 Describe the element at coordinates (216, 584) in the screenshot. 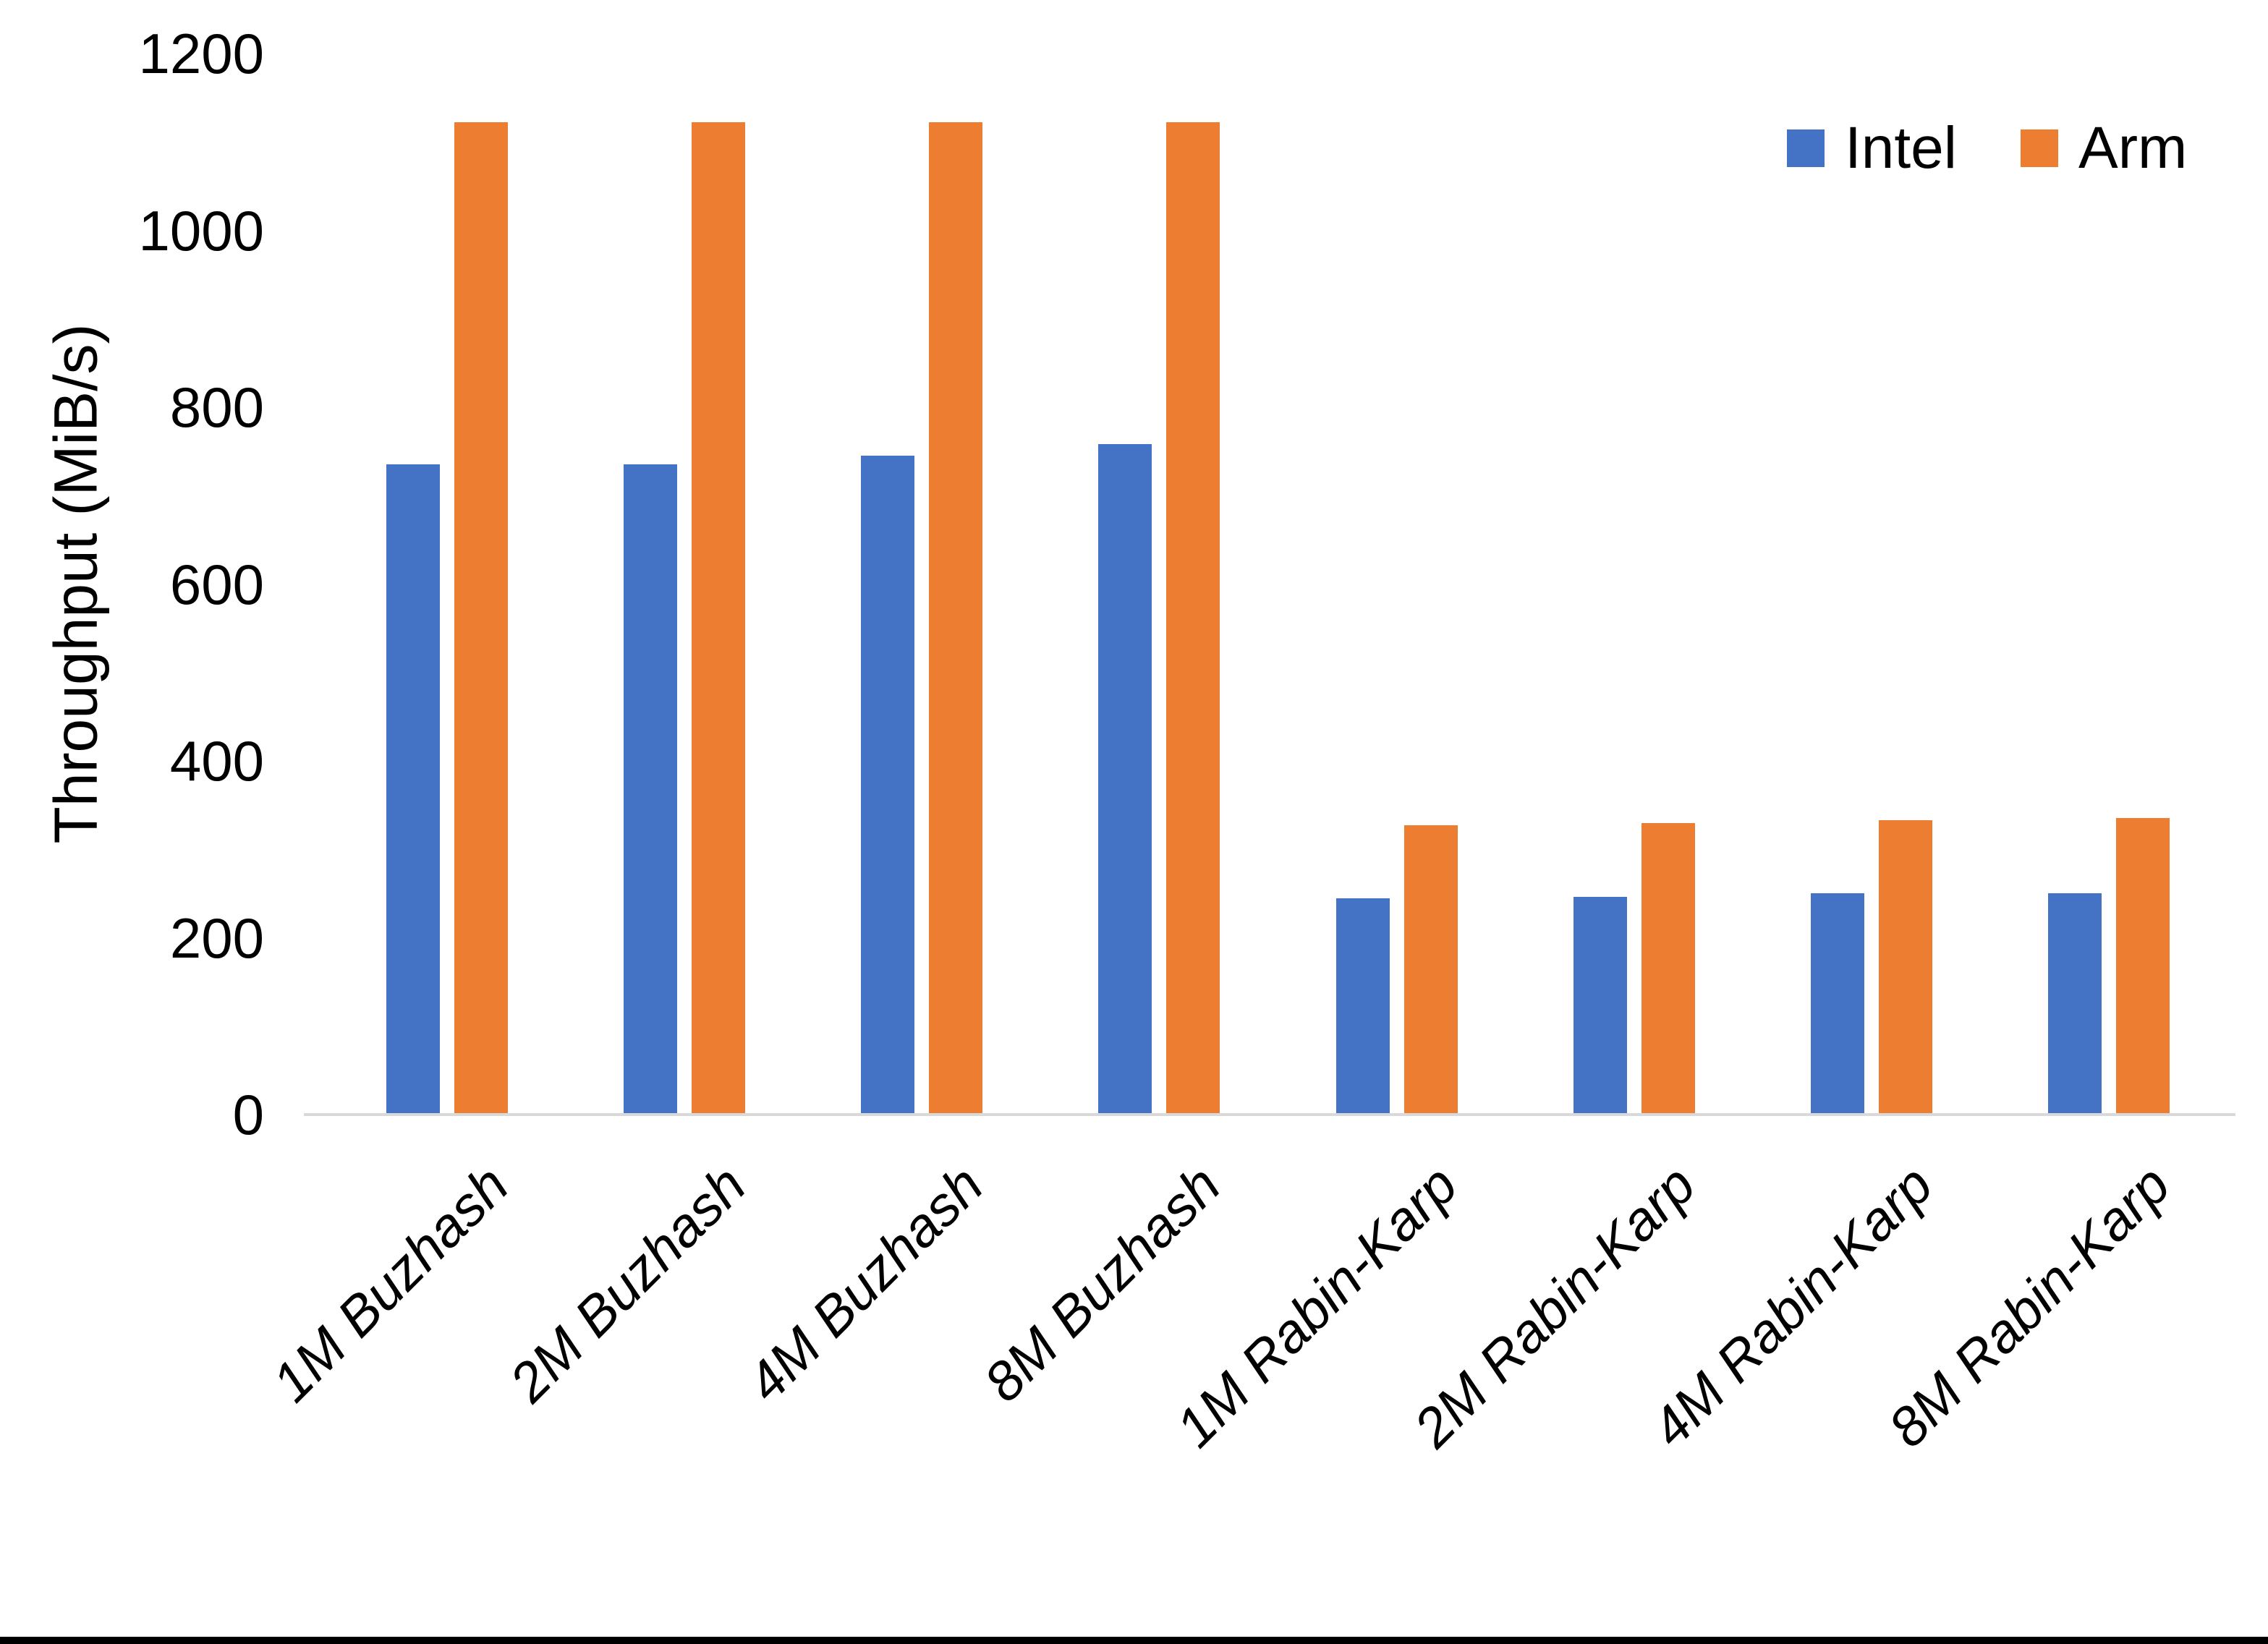

I see `y-tick-label: 600` at that location.